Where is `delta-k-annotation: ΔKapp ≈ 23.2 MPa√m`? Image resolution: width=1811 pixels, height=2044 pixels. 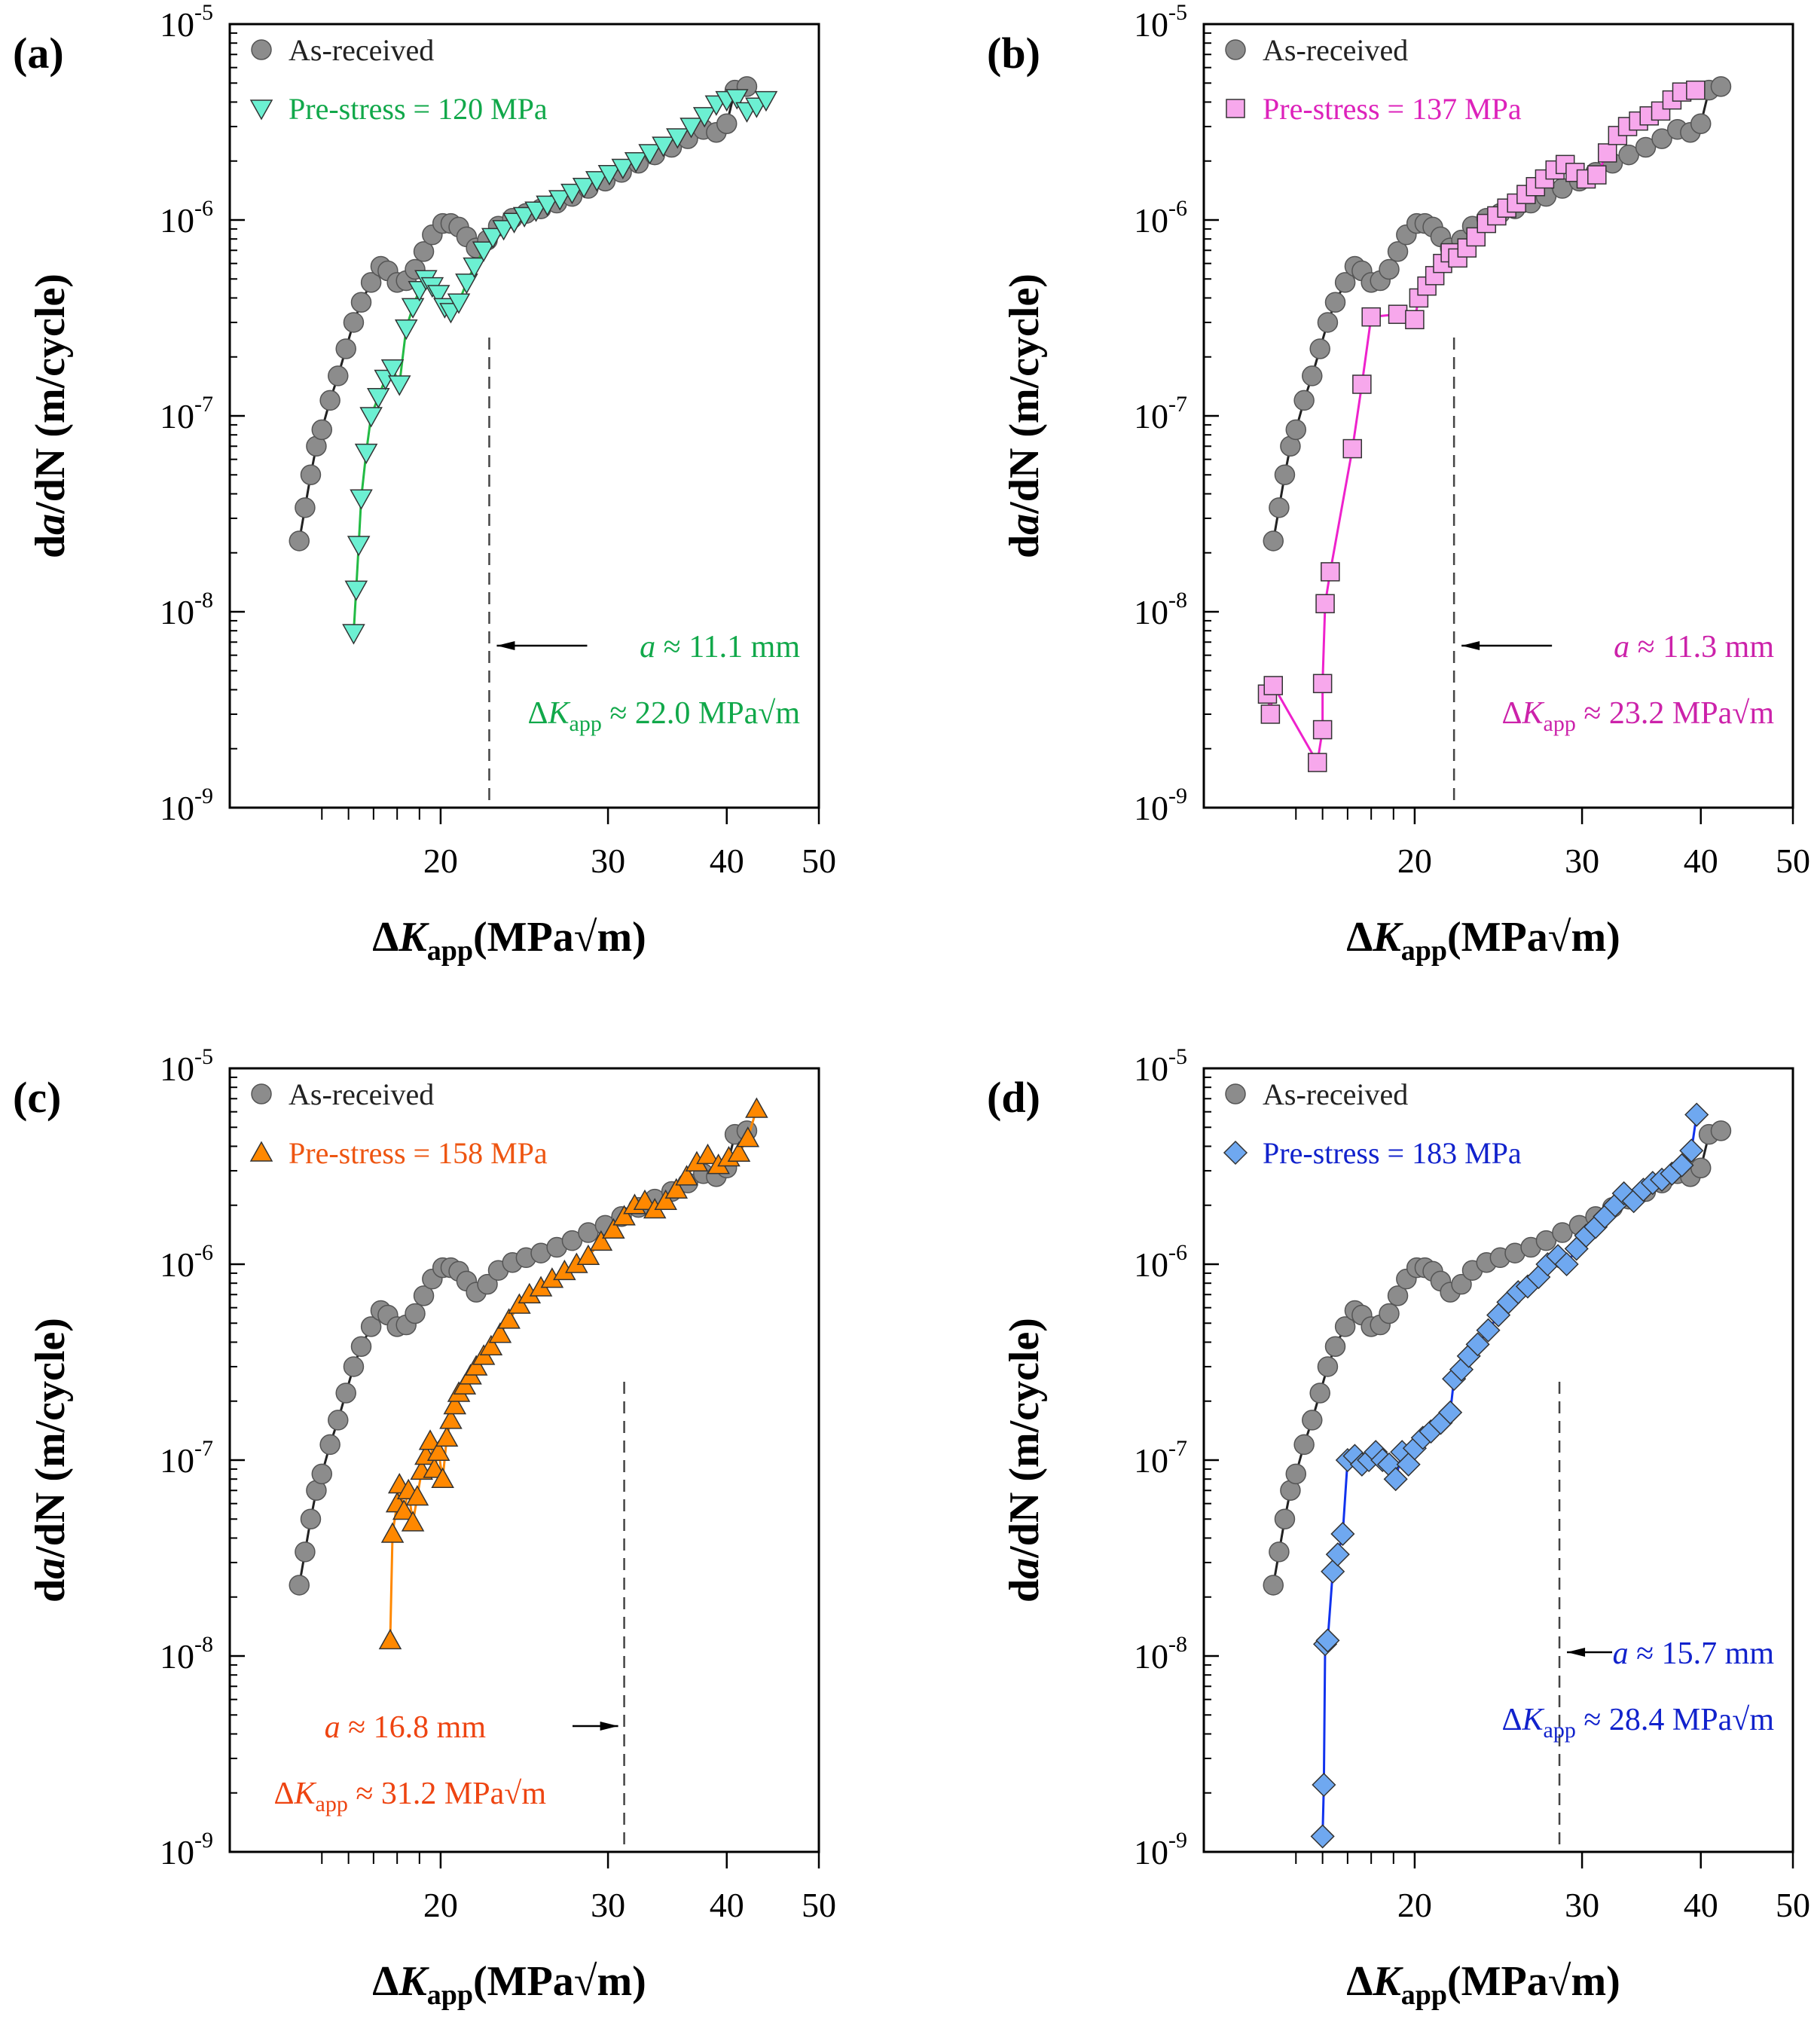 delta-k-annotation: ΔKapp ≈ 23.2 MPa√m is located at coordinates (1638, 716).